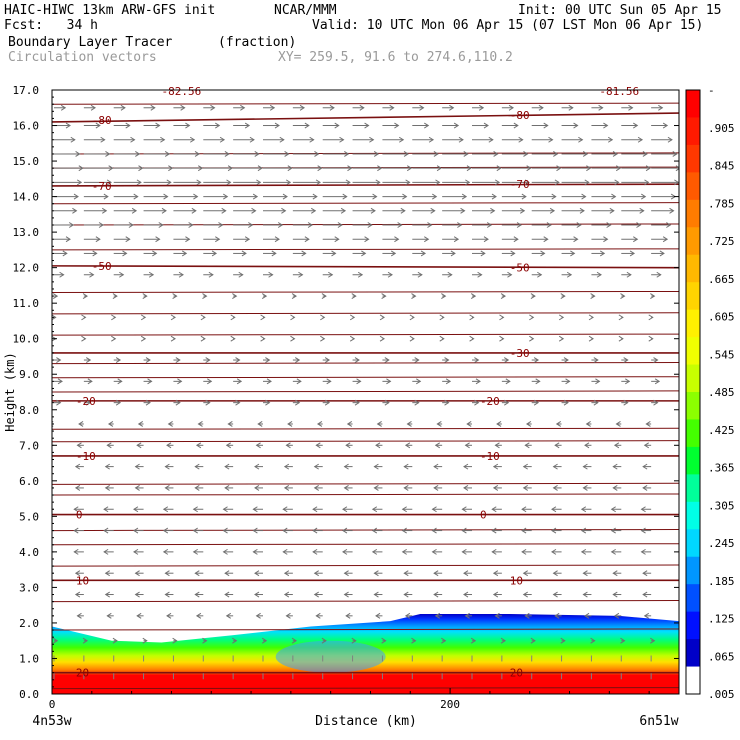  What do you see at coordinates (721, 166) in the screenshot?
I see `colorbar-label: .845` at bounding box center [721, 166].